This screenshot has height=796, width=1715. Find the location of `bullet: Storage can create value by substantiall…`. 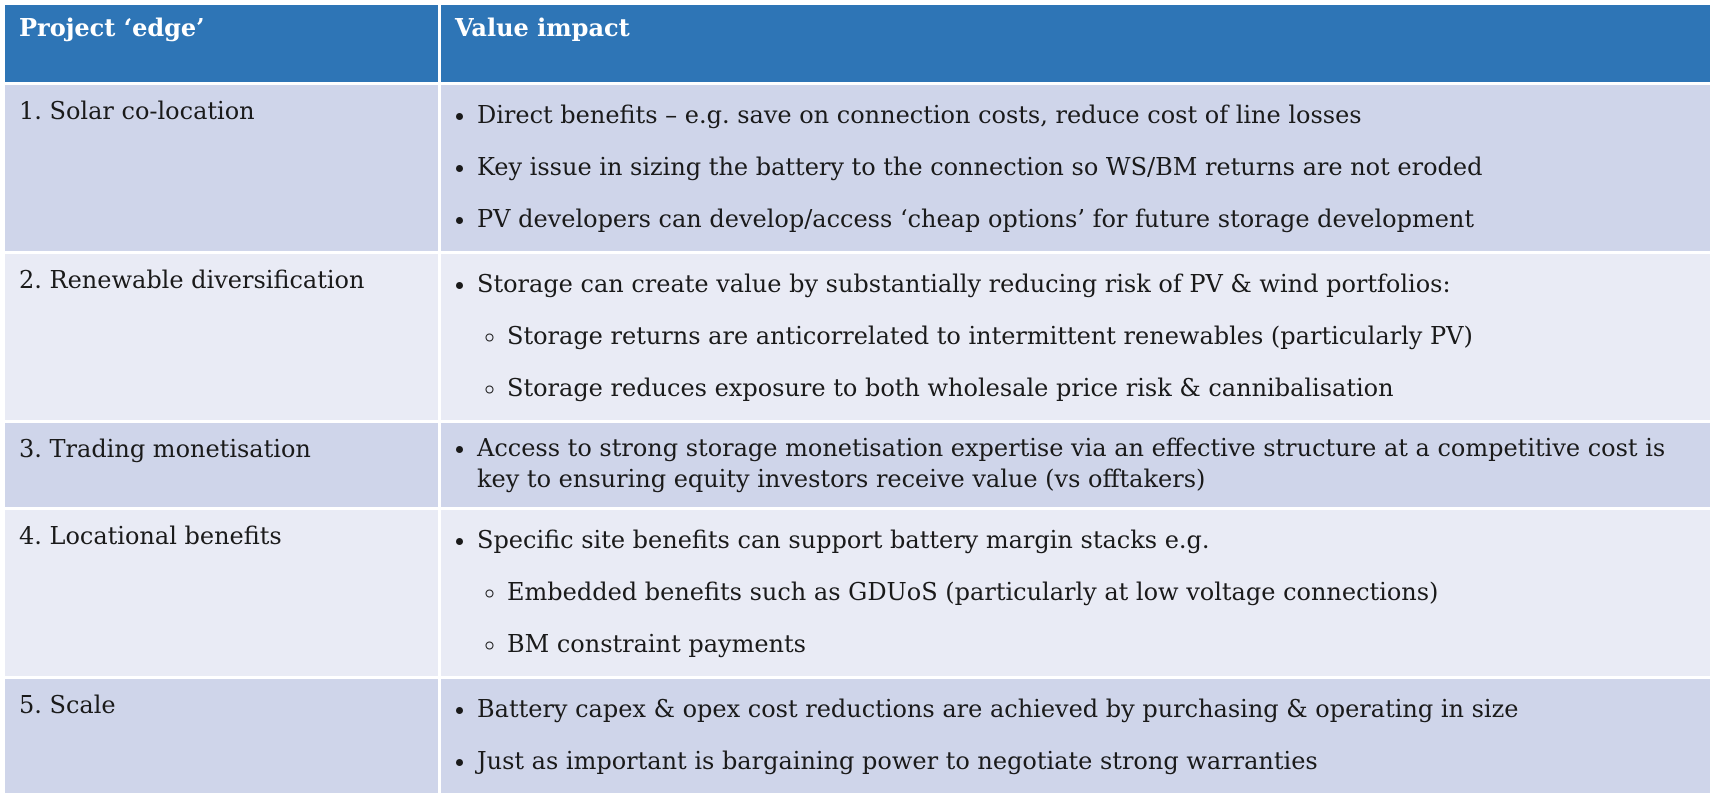

bullet: Storage can create value by substantiall… is located at coordinates (1093, 336).